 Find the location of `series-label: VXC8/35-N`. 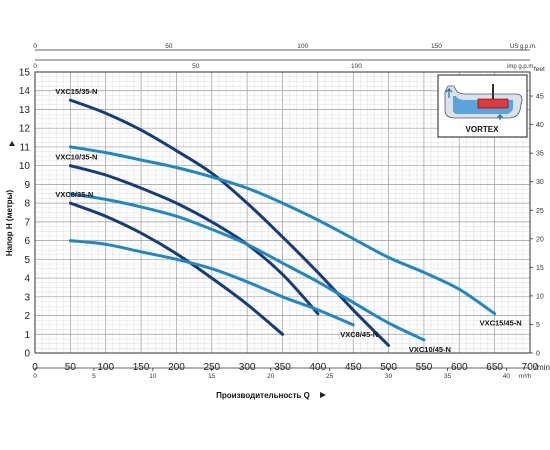

series-label: VXC8/35-N is located at coordinates (74, 194).